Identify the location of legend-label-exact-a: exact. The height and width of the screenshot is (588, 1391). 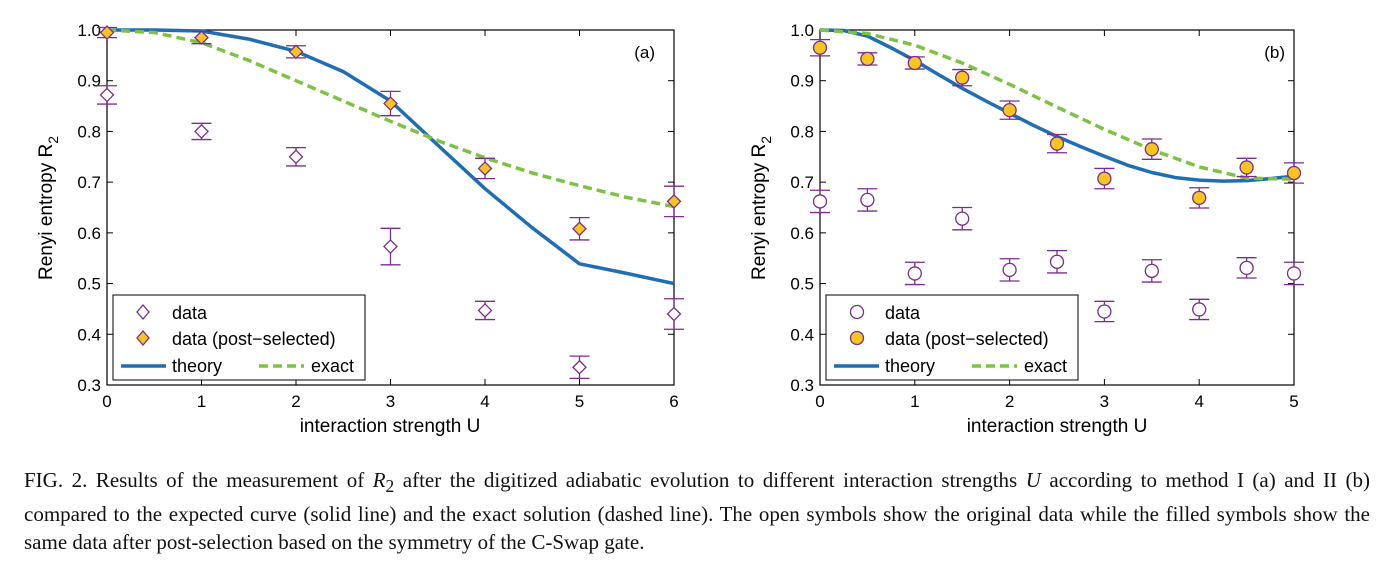
(332, 366).